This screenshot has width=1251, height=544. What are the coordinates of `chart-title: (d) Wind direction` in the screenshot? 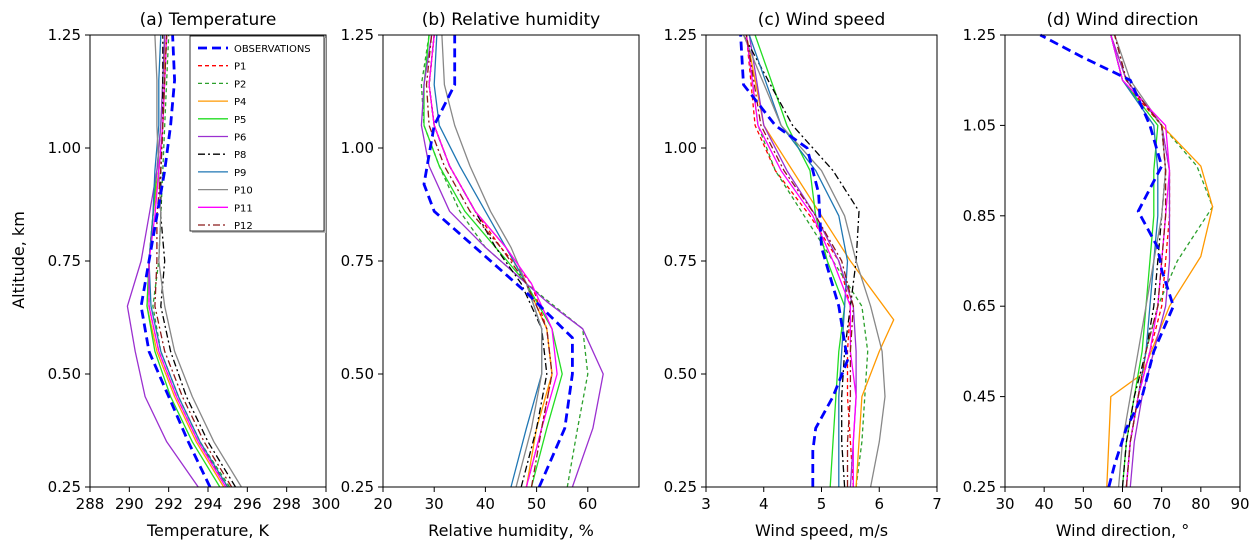 It's located at (1122, 20).